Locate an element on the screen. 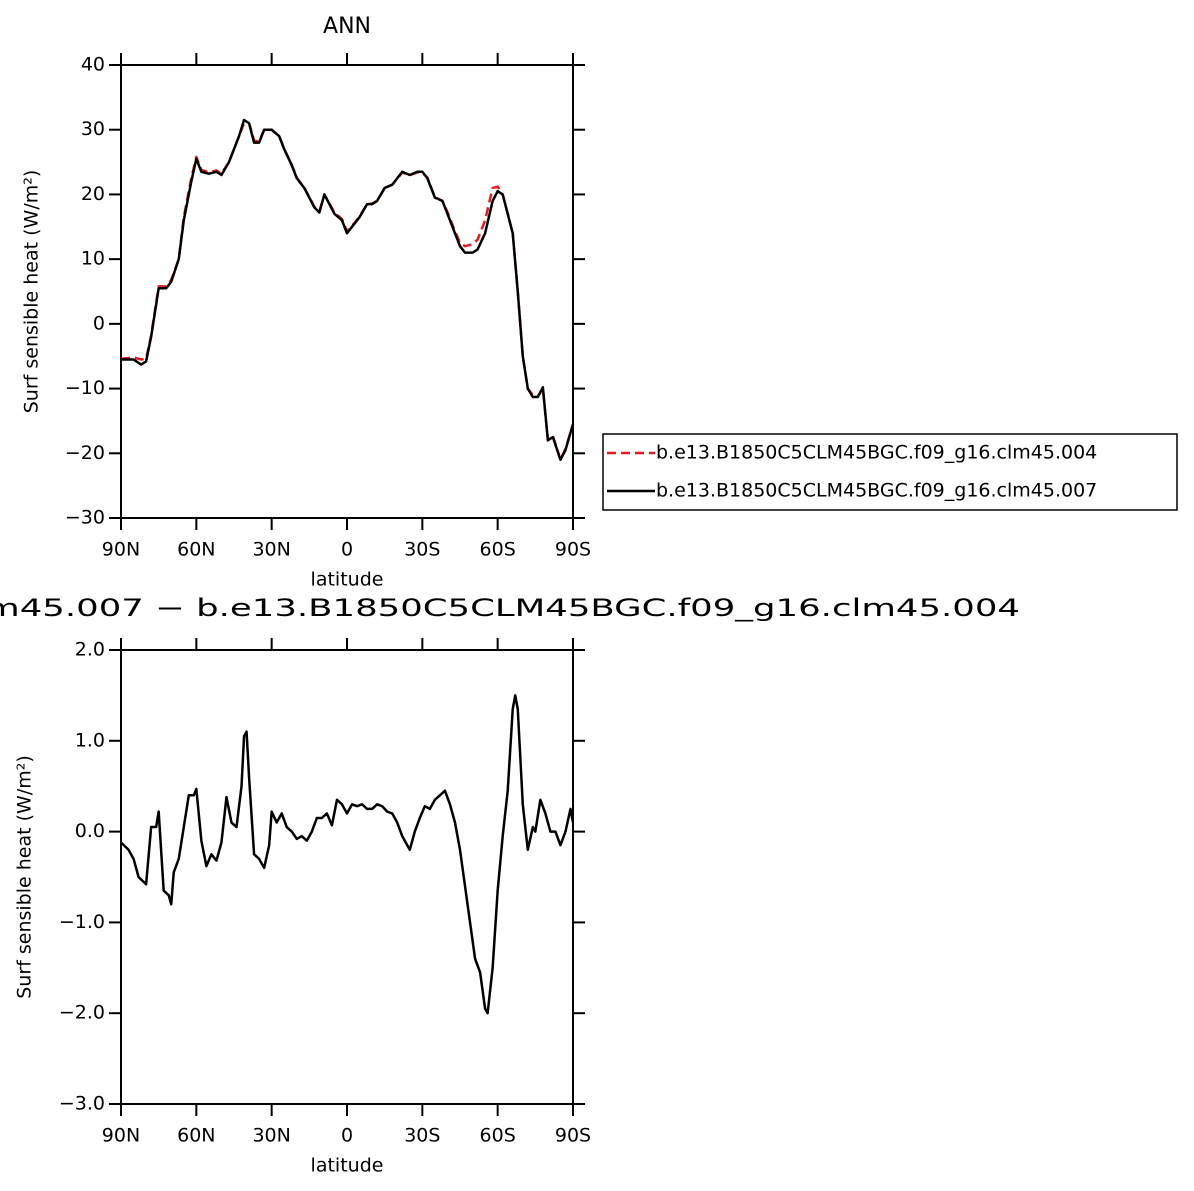 The width and height of the screenshot is (1194, 1191). y-tick-label: 10 is located at coordinates (93, 259).